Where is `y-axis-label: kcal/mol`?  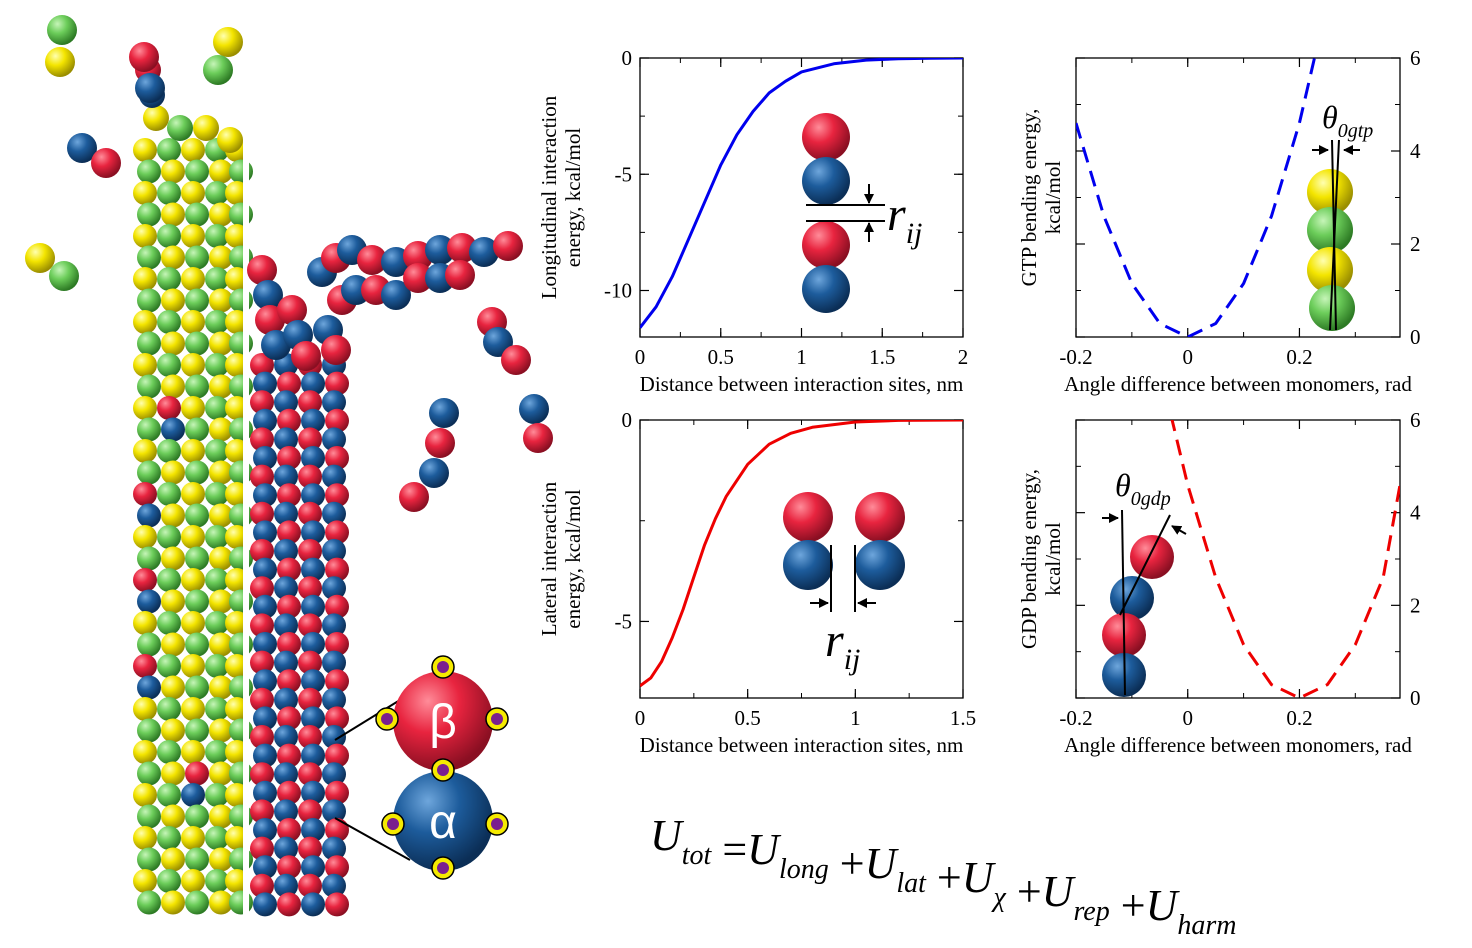 y-axis-label: kcal/mol is located at coordinates (1053, 198).